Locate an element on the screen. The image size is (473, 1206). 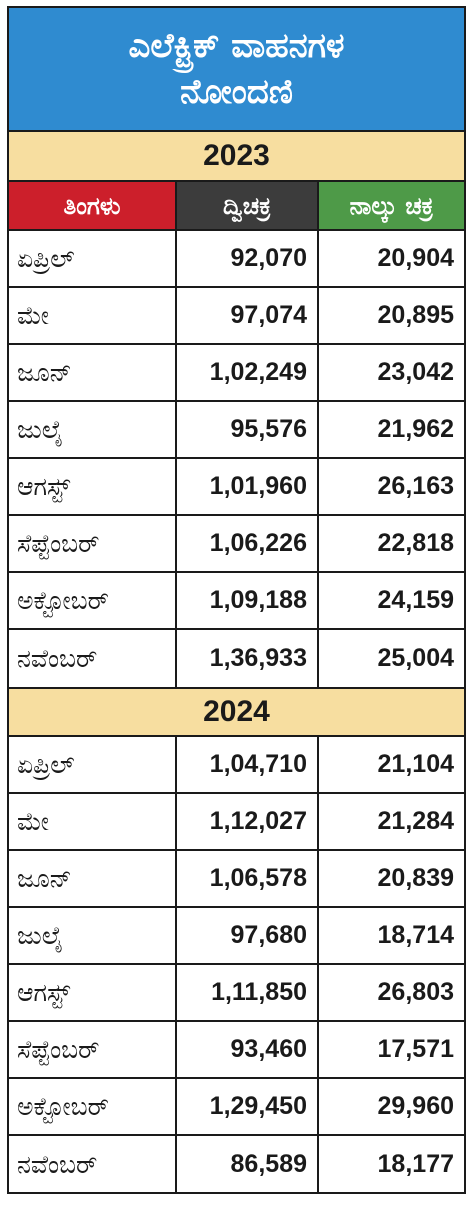
four-wheeler-cell: 24,159 is located at coordinates (390, 600).